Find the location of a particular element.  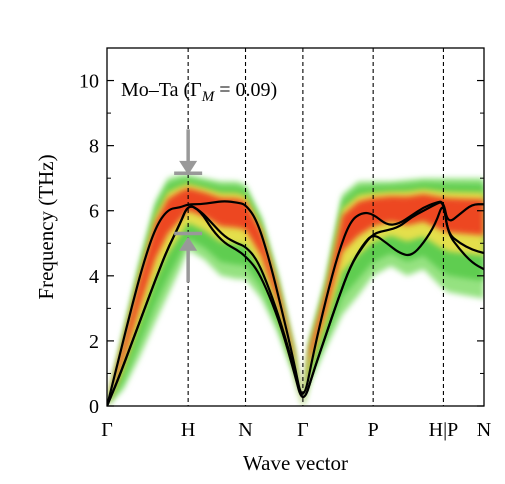

linewidth-markers is located at coordinates (188, 206).